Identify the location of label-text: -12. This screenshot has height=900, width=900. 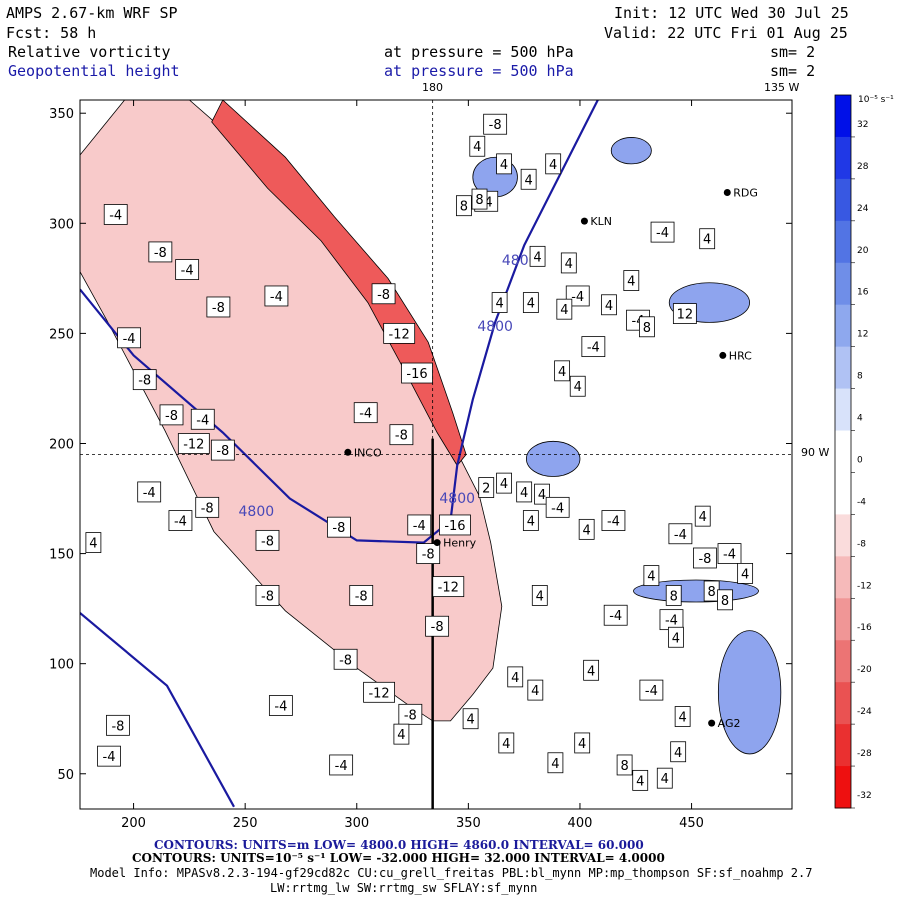
(448, 588).